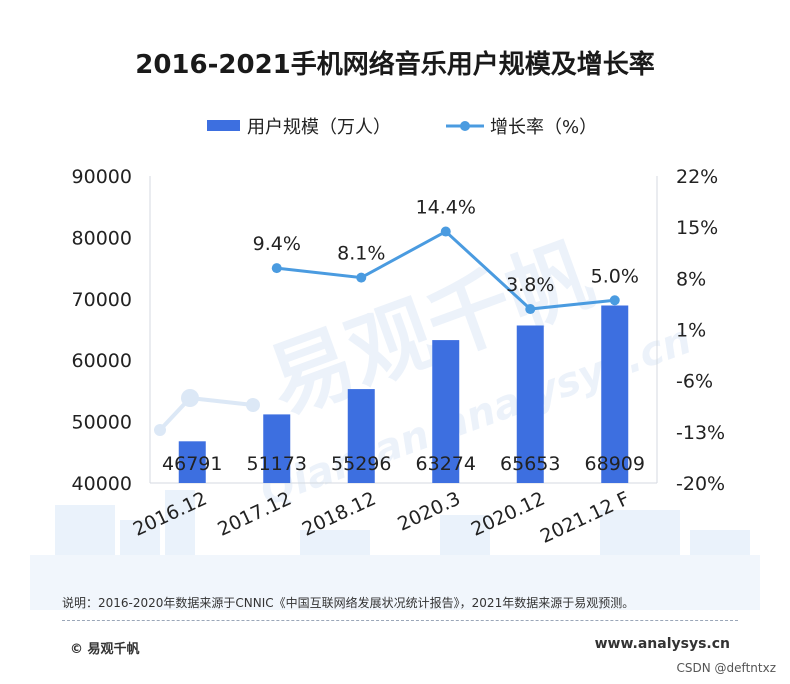 The height and width of the screenshot is (684, 790). I want to click on line-value-label: 8.1%, so click(361, 254).